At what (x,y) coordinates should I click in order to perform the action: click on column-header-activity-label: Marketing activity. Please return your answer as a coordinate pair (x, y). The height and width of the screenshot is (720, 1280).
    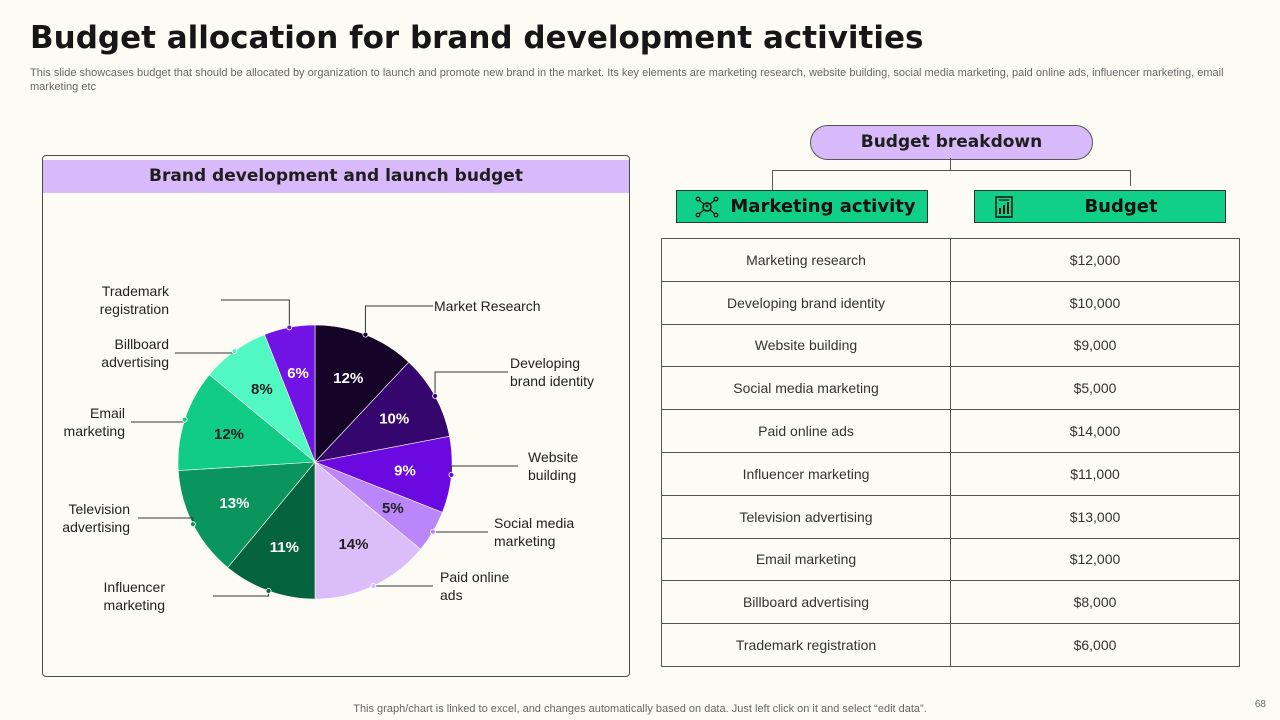
    Looking at the image, I should click on (823, 206).